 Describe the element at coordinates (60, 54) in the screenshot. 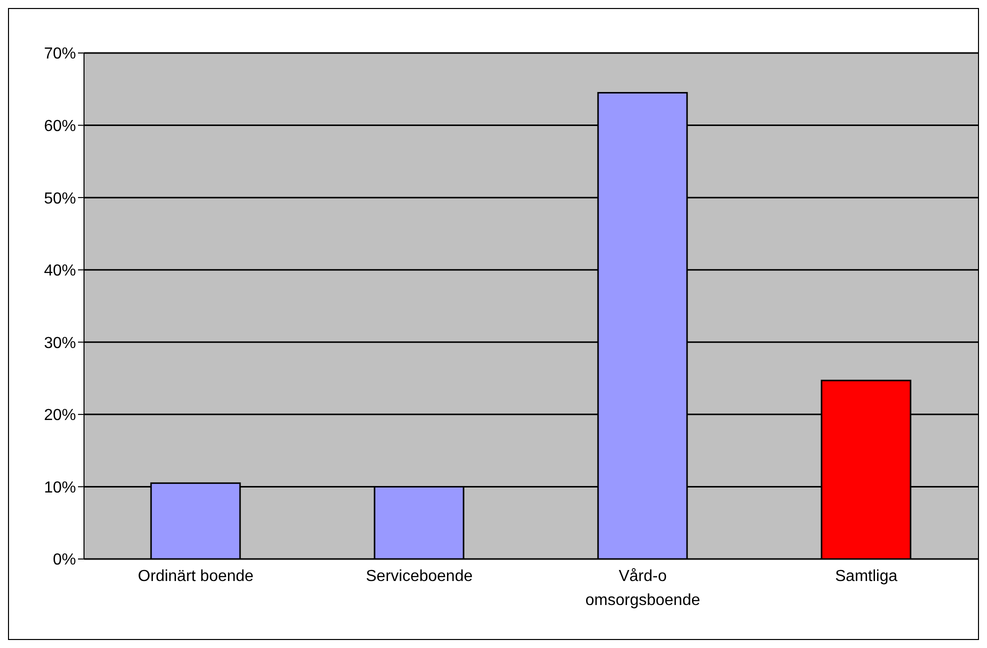

I see `y-tick-label: 70%` at that location.